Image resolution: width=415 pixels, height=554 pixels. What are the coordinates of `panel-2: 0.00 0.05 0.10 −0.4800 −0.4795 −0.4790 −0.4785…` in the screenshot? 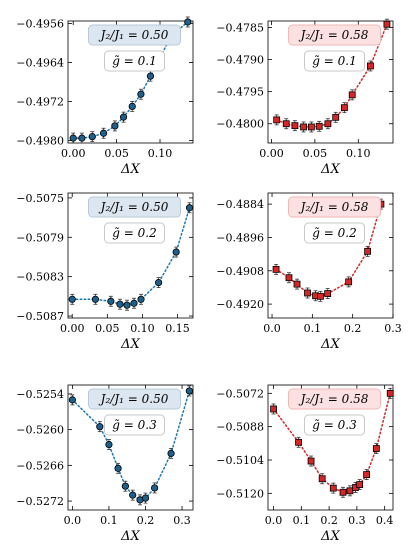 It's located at (305, 97).